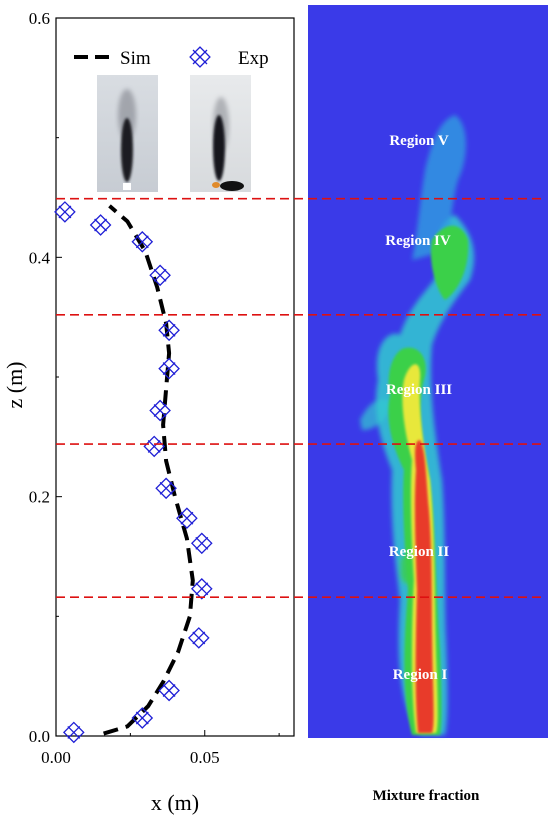 The height and width of the screenshot is (819, 550). Describe the element at coordinates (135, 58) in the screenshot. I see `legend-sim-label: Sim` at that location.